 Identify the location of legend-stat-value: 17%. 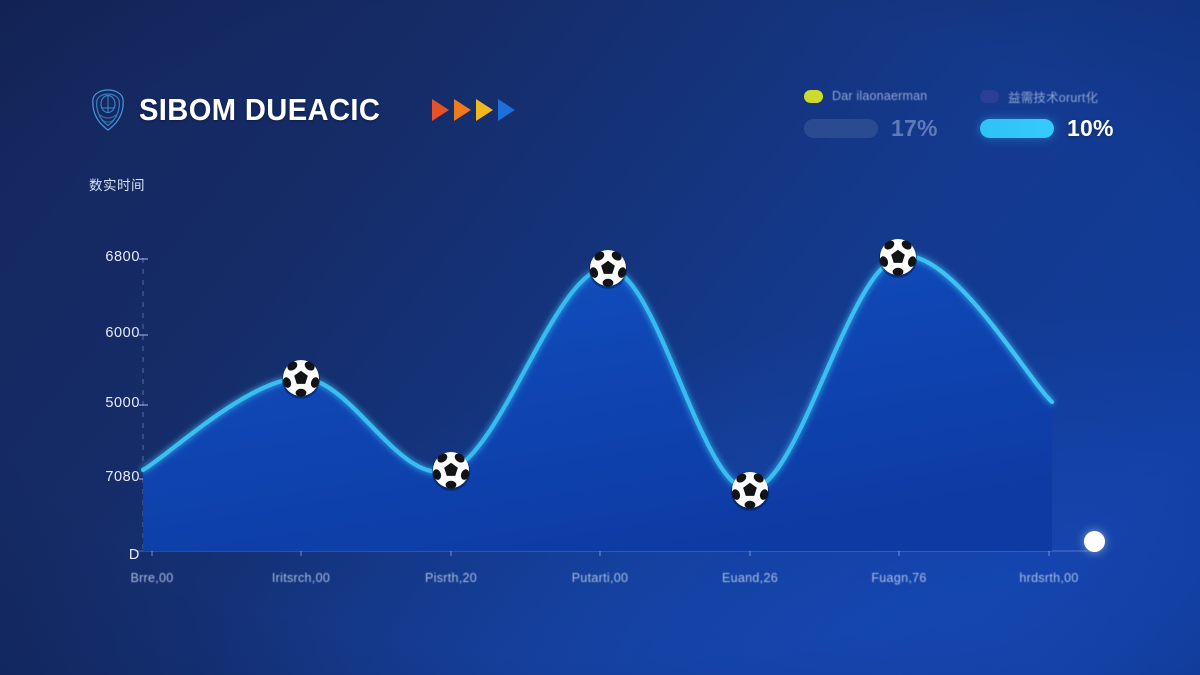
(914, 128).